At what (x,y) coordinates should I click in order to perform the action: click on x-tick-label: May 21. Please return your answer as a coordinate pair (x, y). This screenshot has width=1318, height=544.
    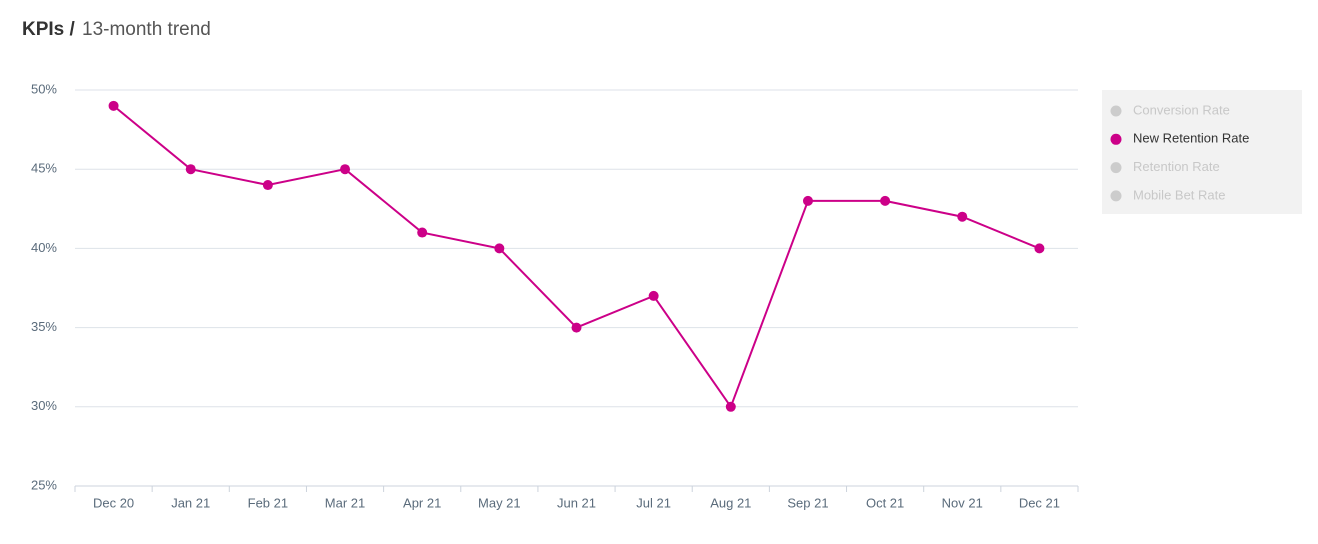
    Looking at the image, I should click on (499, 502).